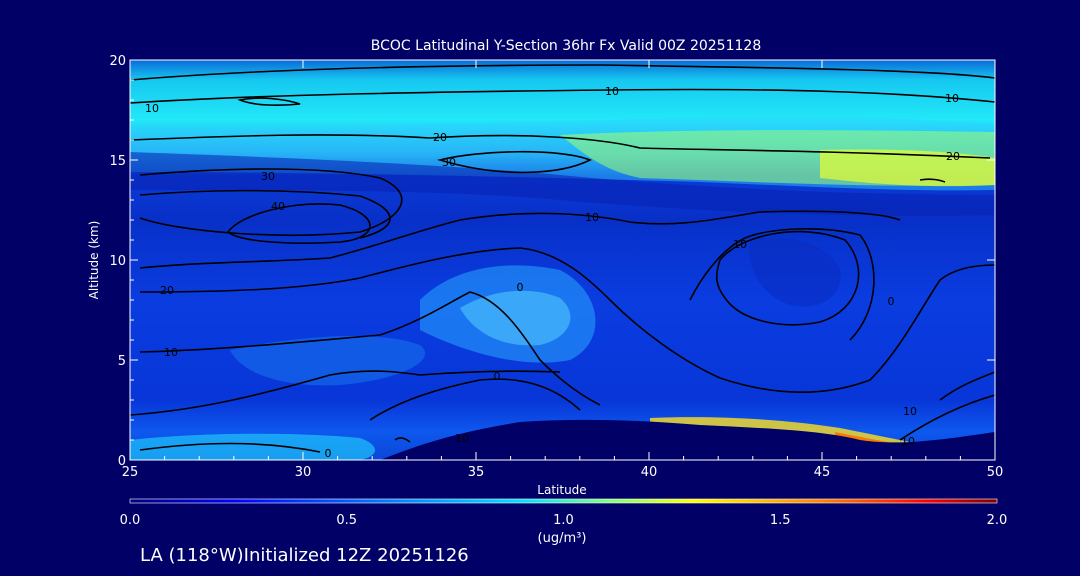  What do you see at coordinates (561, 490) in the screenshot?
I see `x-axis-label: Latitude` at bounding box center [561, 490].